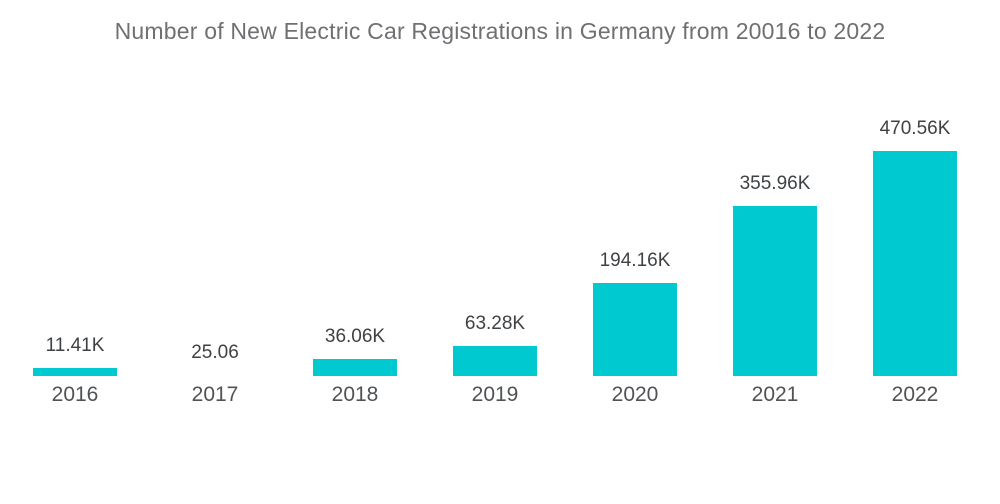 The width and height of the screenshot is (1000, 504). What do you see at coordinates (355, 367) in the screenshot?
I see `bar-2018` at bounding box center [355, 367].